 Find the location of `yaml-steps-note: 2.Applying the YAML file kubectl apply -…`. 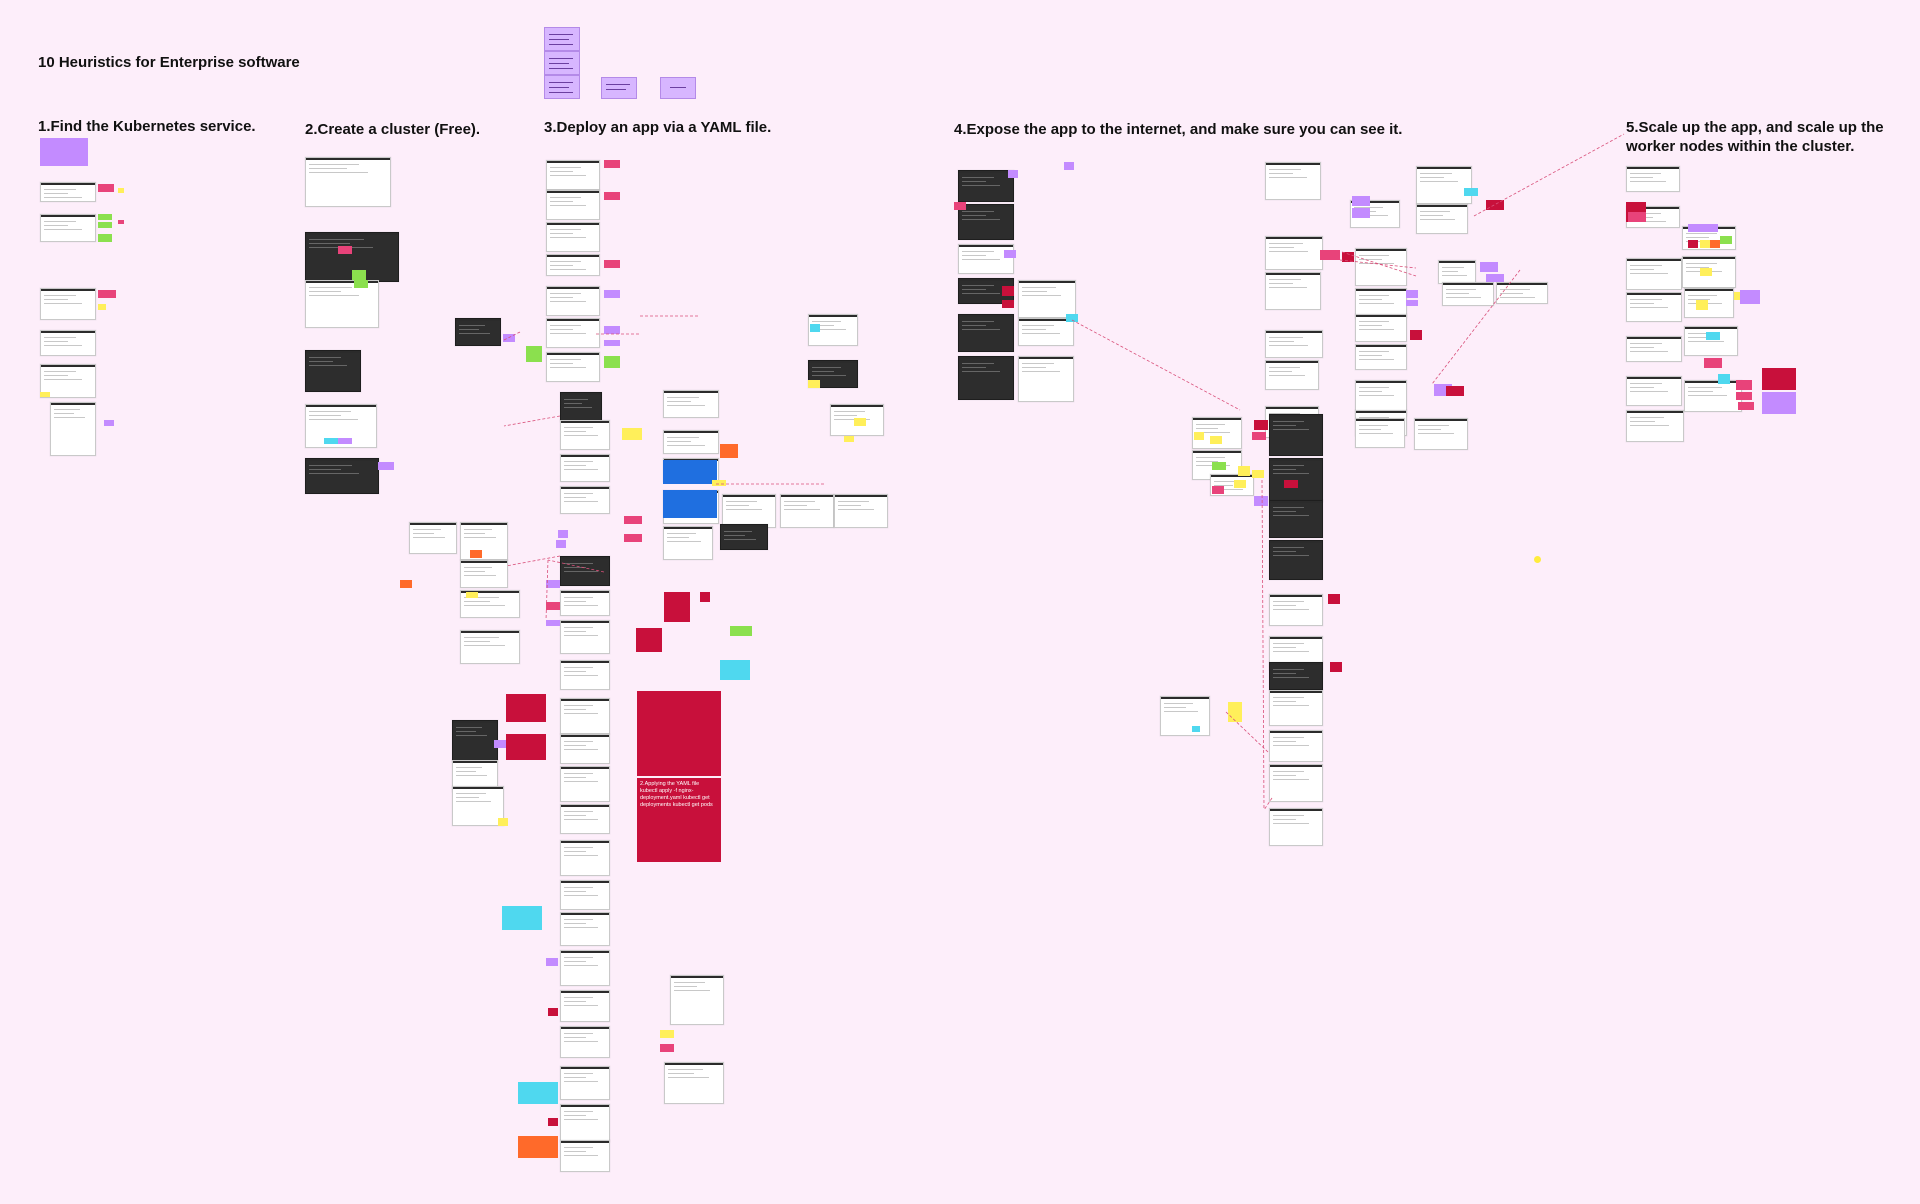

yaml-steps-note: 2.Applying the YAML file kubectl apply -… is located at coordinates (679, 820).